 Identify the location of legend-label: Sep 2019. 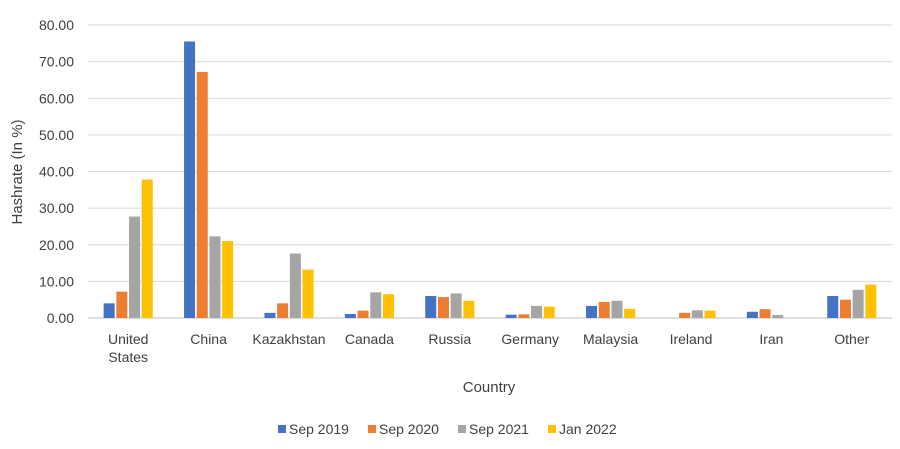
(319, 429).